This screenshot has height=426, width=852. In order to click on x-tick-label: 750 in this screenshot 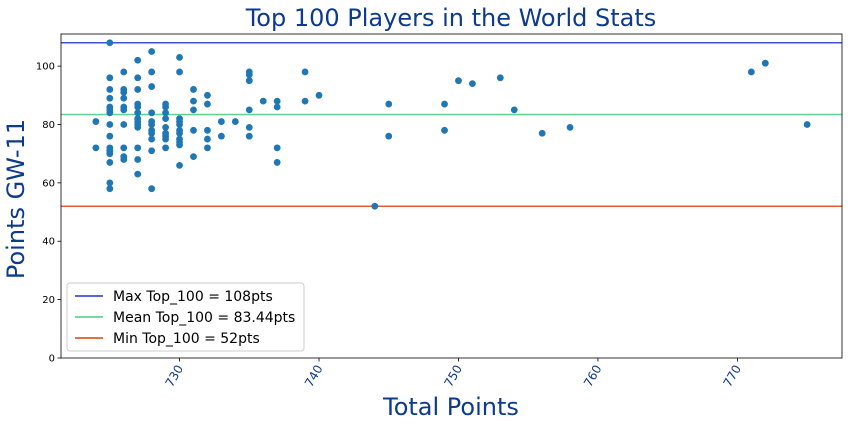, I will do `click(453, 376)`.